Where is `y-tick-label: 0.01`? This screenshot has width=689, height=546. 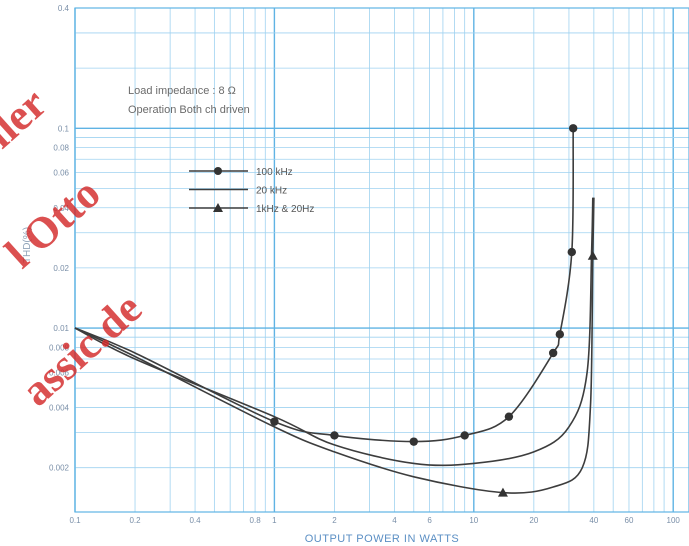 y-tick-label: 0.01 is located at coordinates (61, 328).